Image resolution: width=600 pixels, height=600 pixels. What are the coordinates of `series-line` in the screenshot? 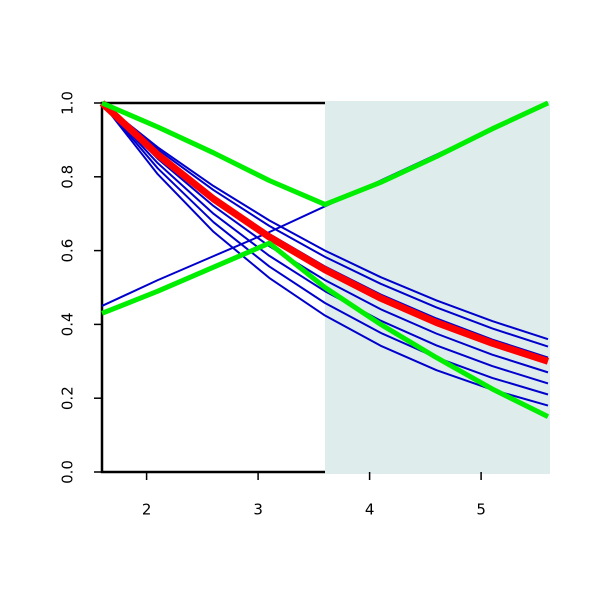 It's located at (325, 153).